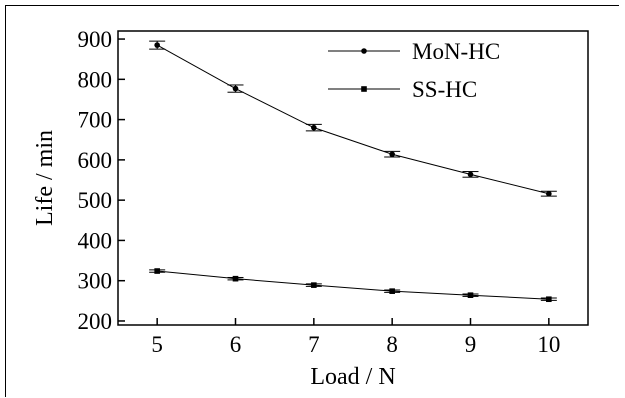 The image size is (625, 398). I want to click on y-tick-label: 500, so click(95, 200).